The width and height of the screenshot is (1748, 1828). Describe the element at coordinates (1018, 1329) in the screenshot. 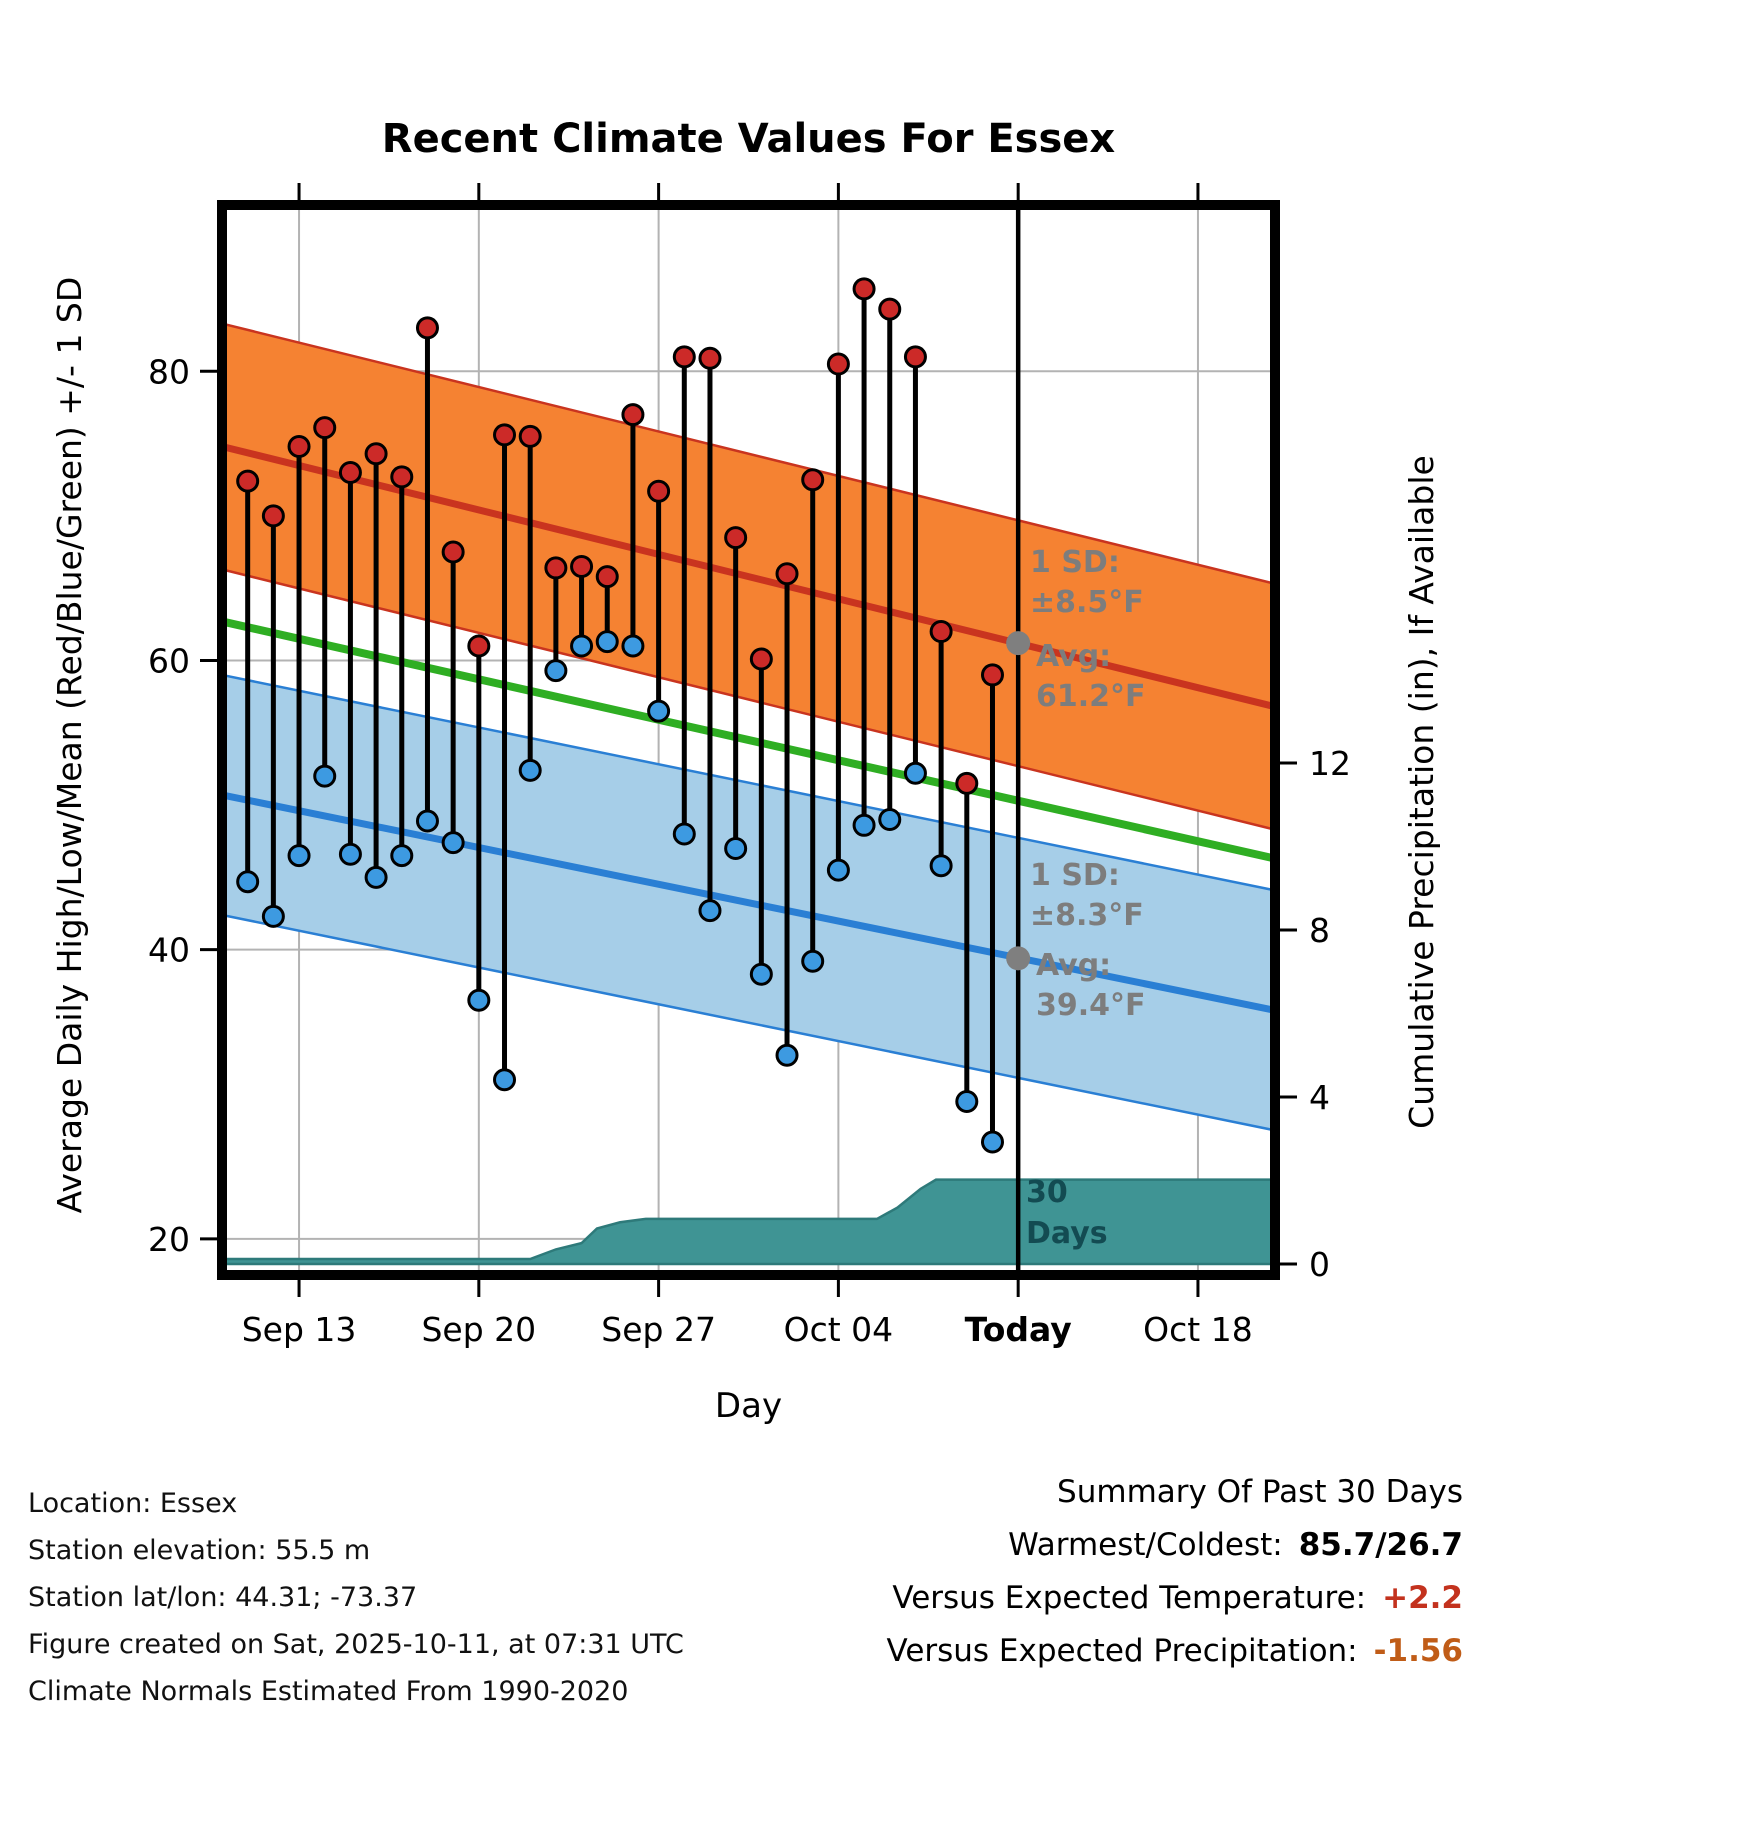

I see `x-tick-label: Today` at that location.